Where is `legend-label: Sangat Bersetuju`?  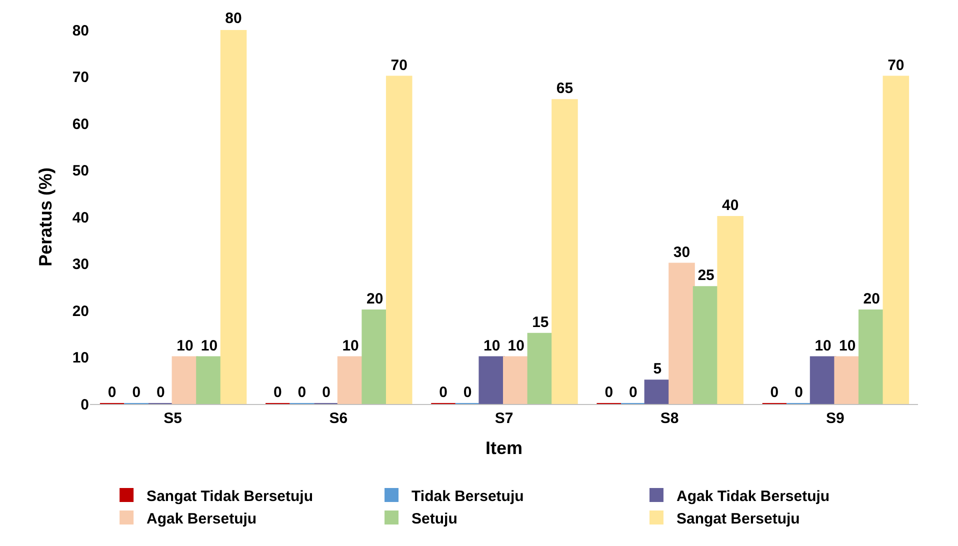 legend-label: Sangat Bersetuju is located at coordinates (738, 519).